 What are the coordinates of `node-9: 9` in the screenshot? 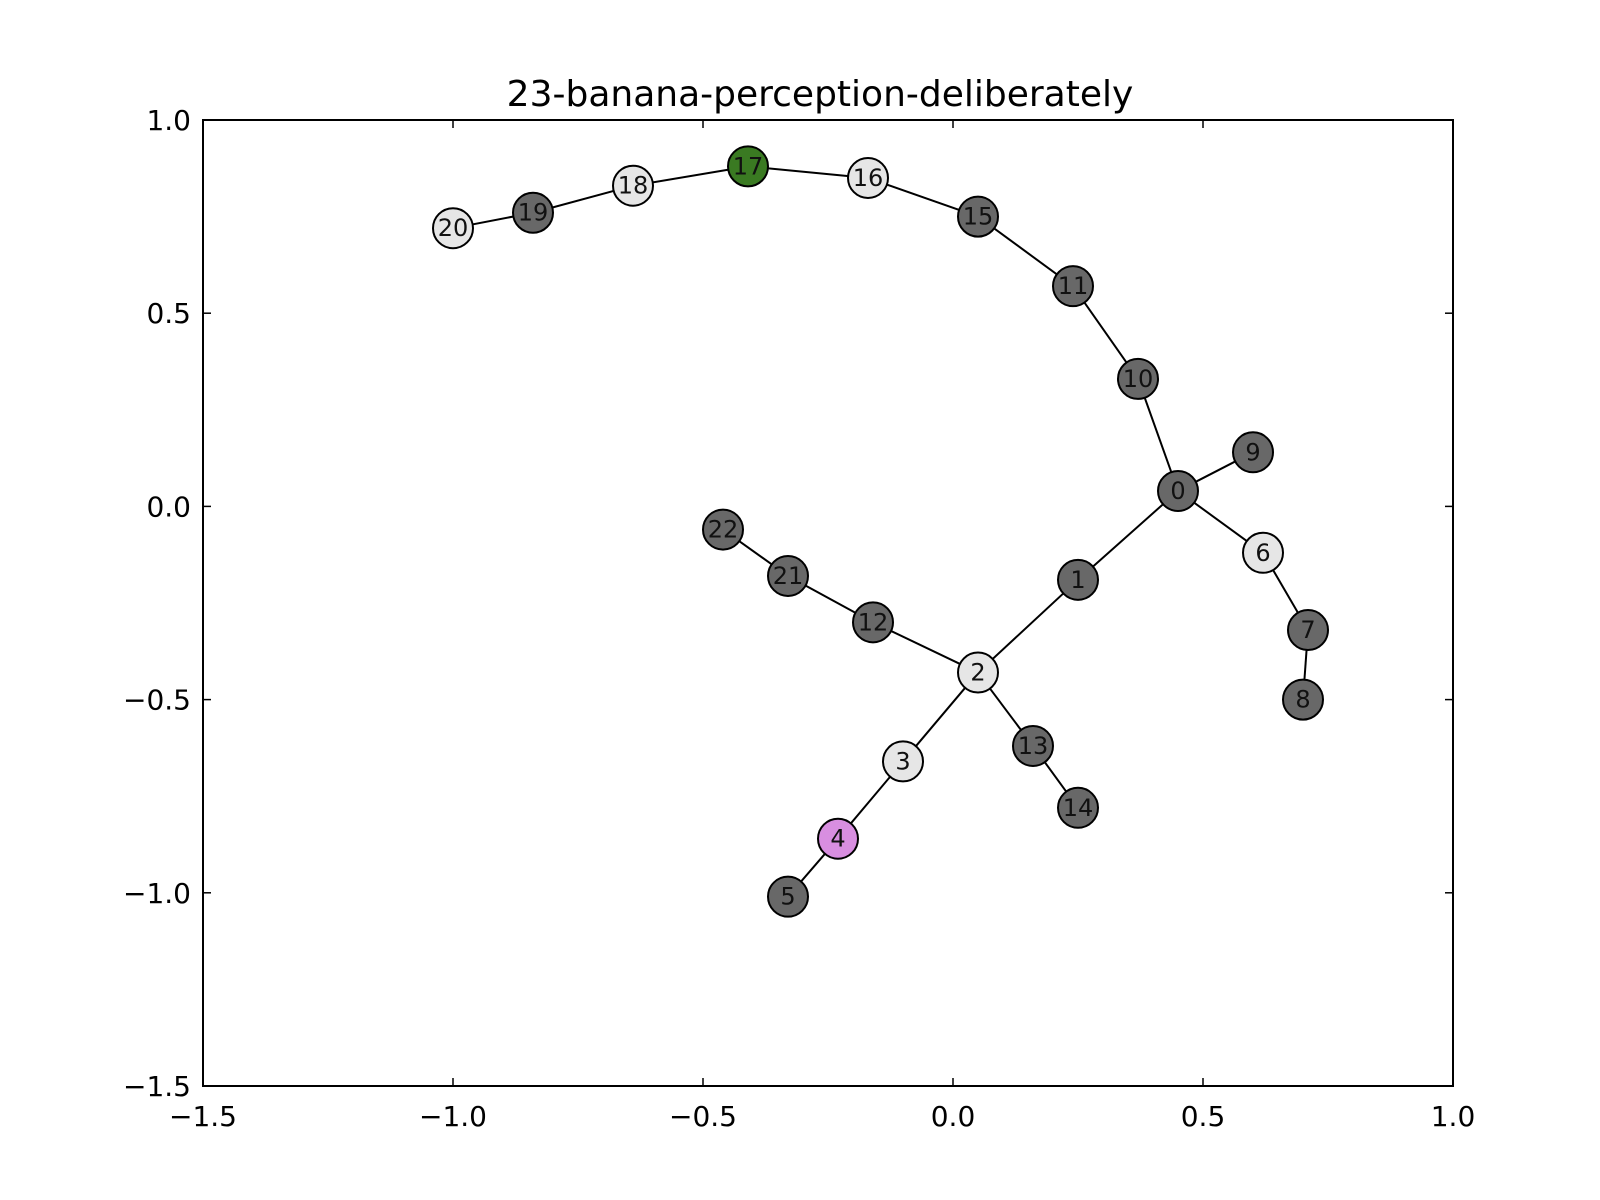 It's located at (1253, 452).